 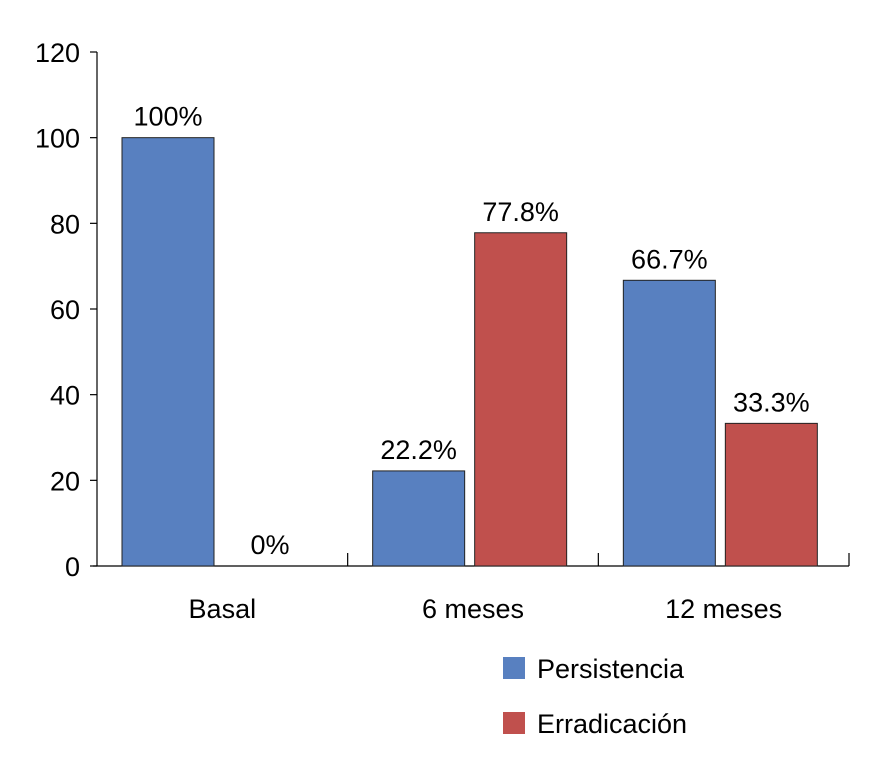 What do you see at coordinates (65, 224) in the screenshot?
I see `y-tick-label: 80` at bounding box center [65, 224].